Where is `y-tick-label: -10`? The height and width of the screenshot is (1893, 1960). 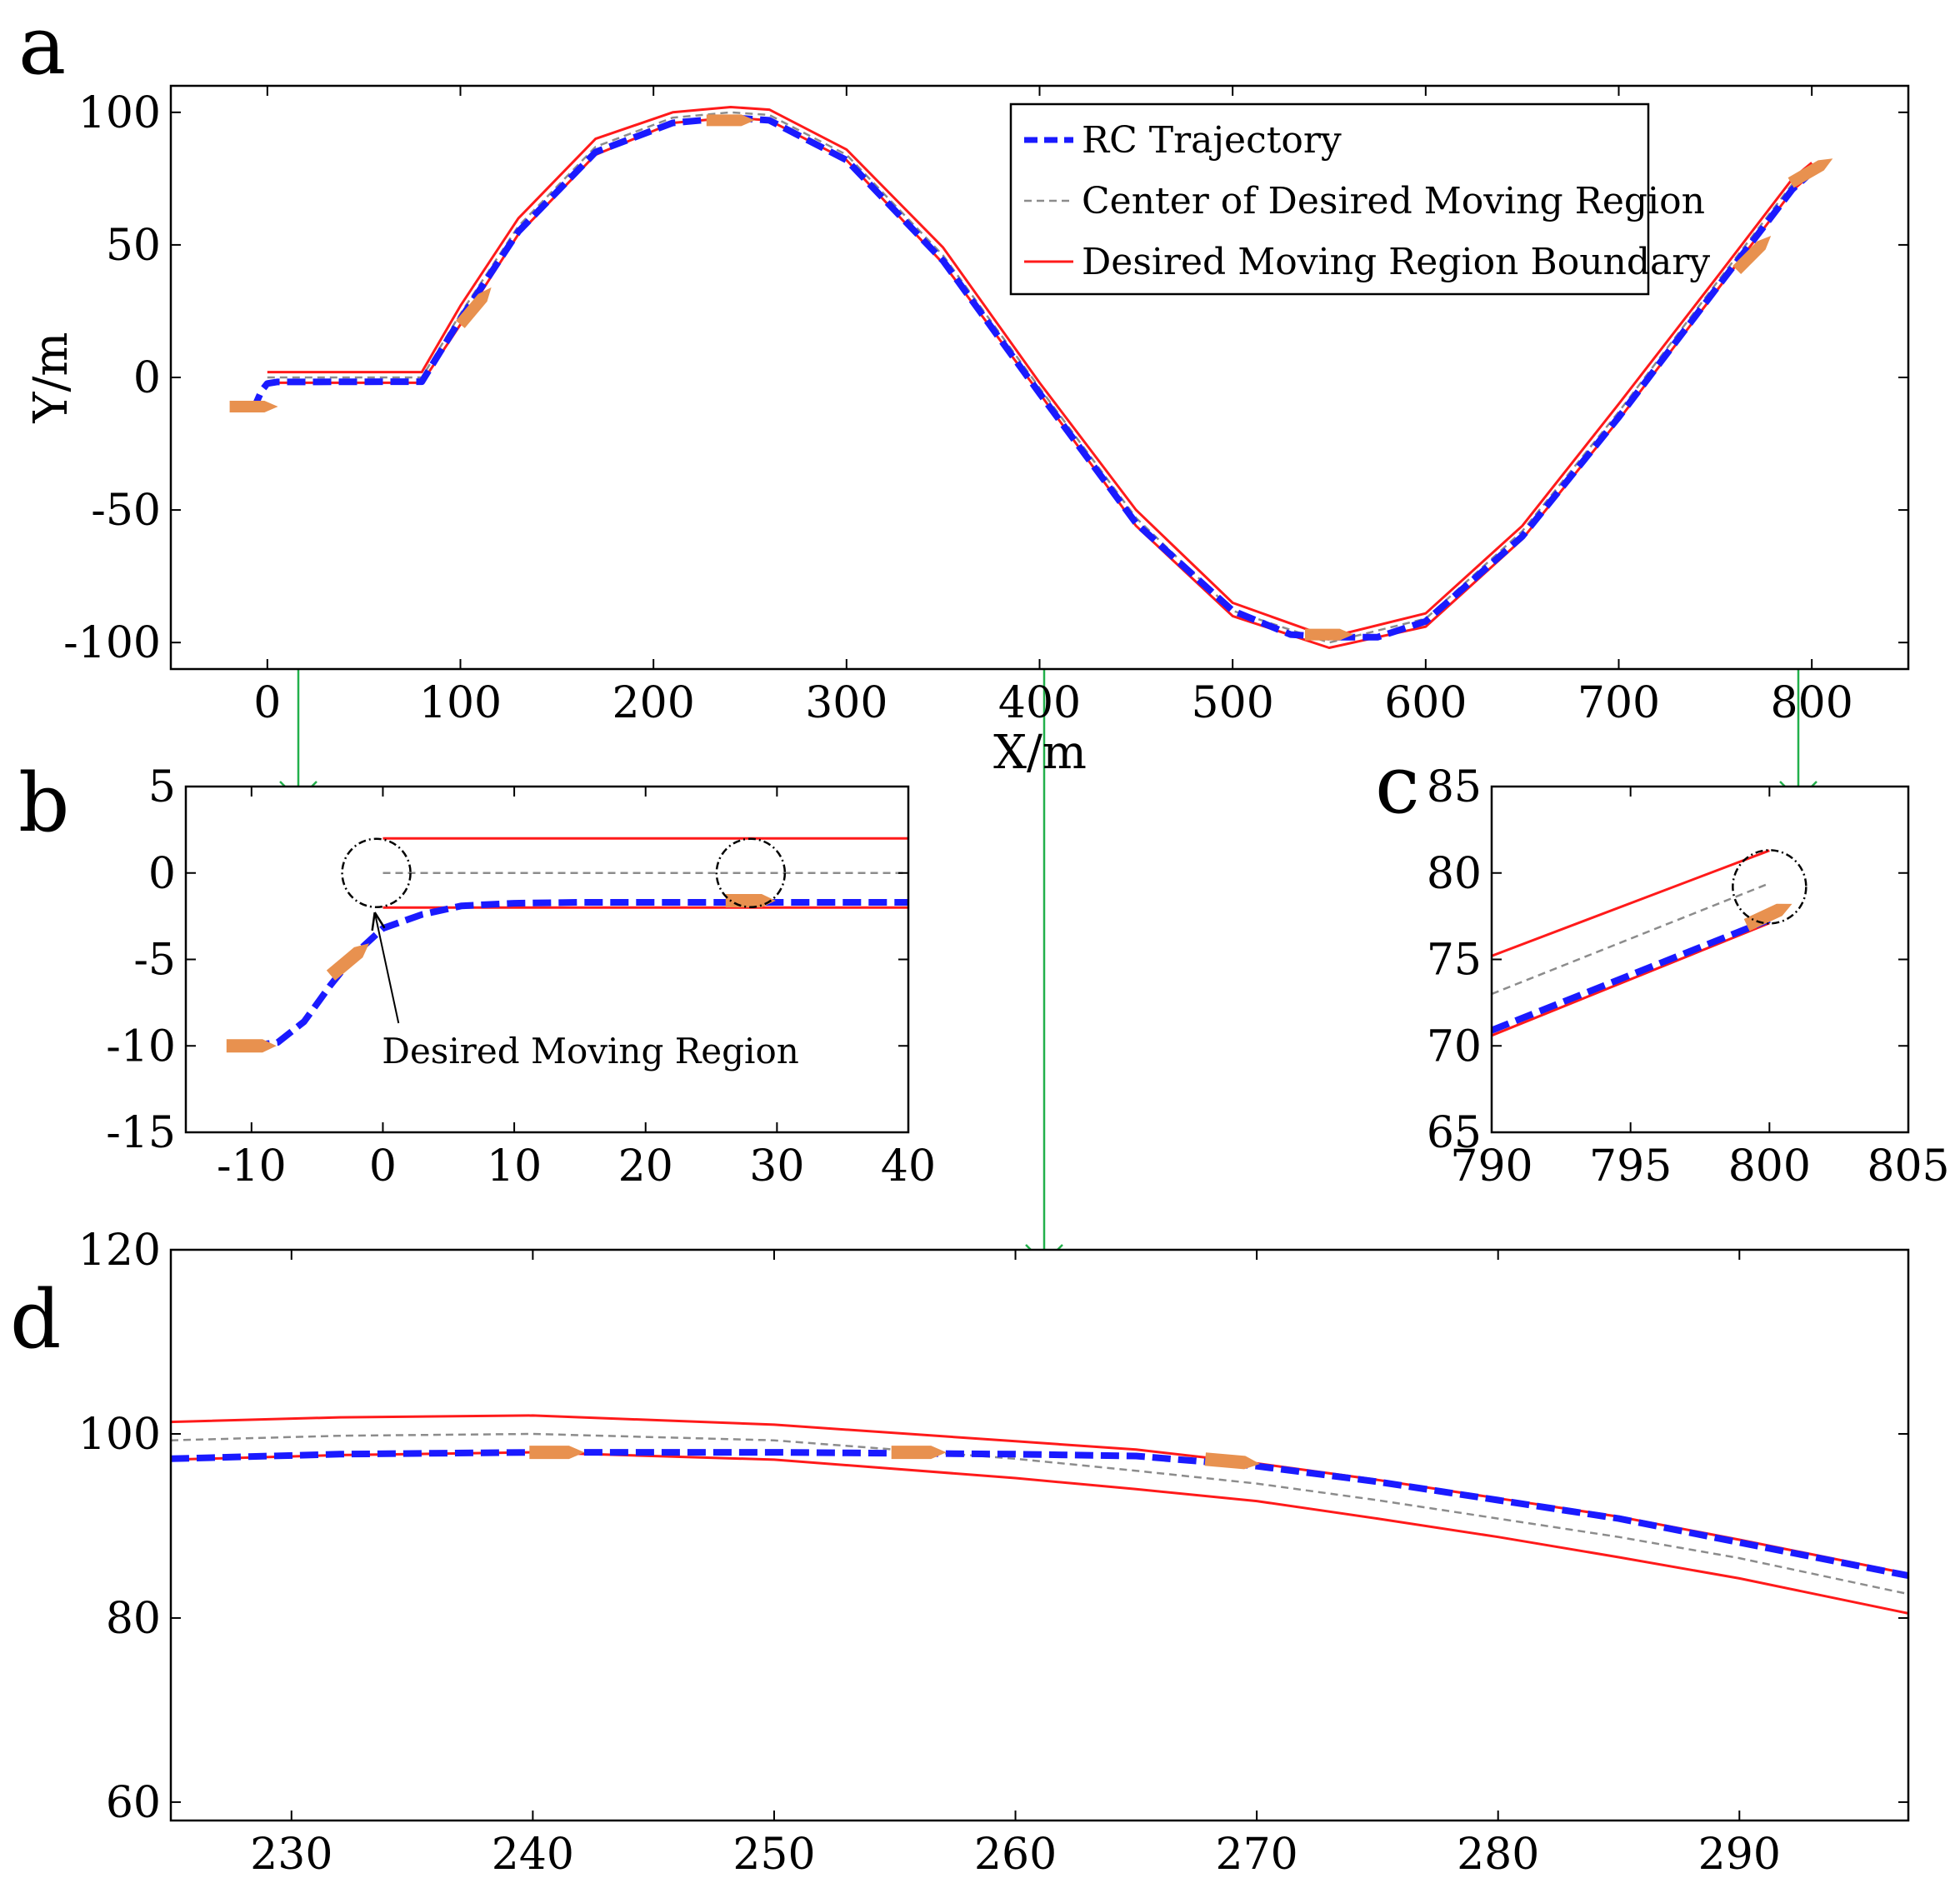 y-tick-label: -10 is located at coordinates (141, 1046).